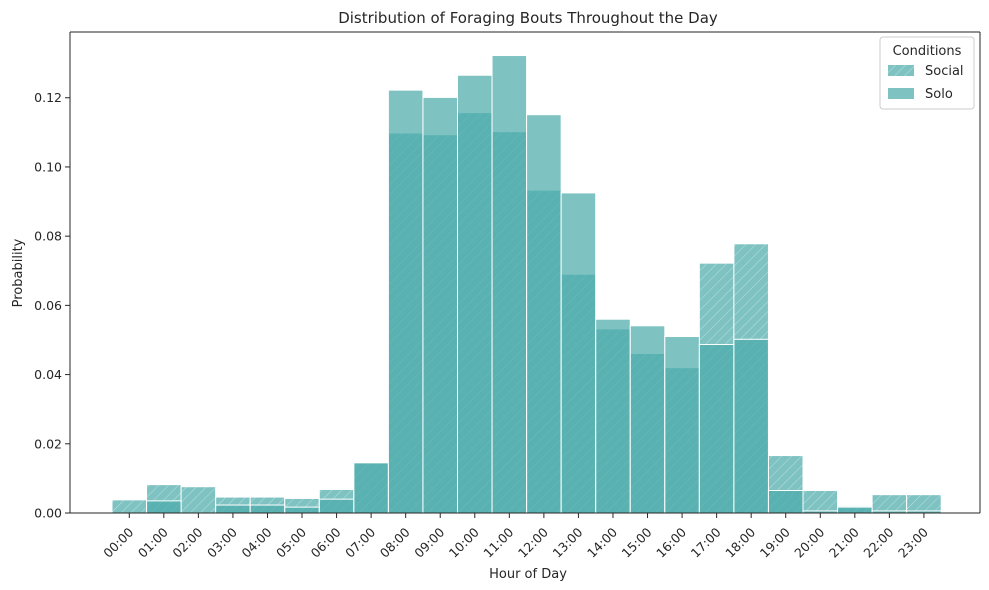  Describe the element at coordinates (878, 542) in the screenshot. I see `x-tick-label: 22:00` at that location.